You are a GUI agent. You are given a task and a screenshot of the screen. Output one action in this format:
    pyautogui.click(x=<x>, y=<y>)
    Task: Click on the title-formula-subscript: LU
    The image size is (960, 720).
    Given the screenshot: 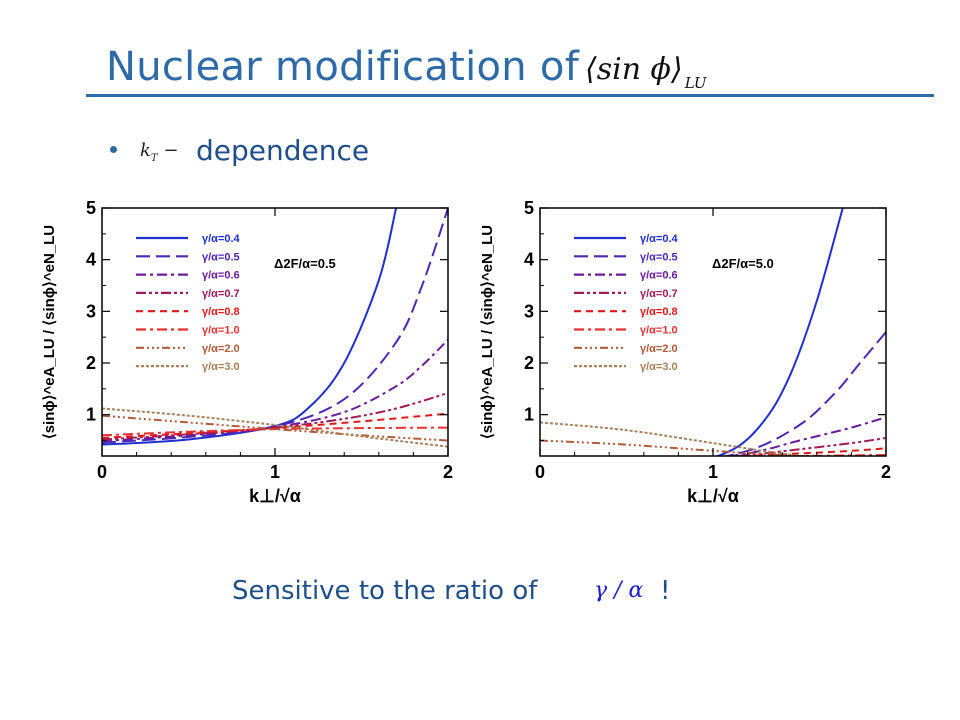 What is the action you would take?
    pyautogui.click(x=695, y=83)
    